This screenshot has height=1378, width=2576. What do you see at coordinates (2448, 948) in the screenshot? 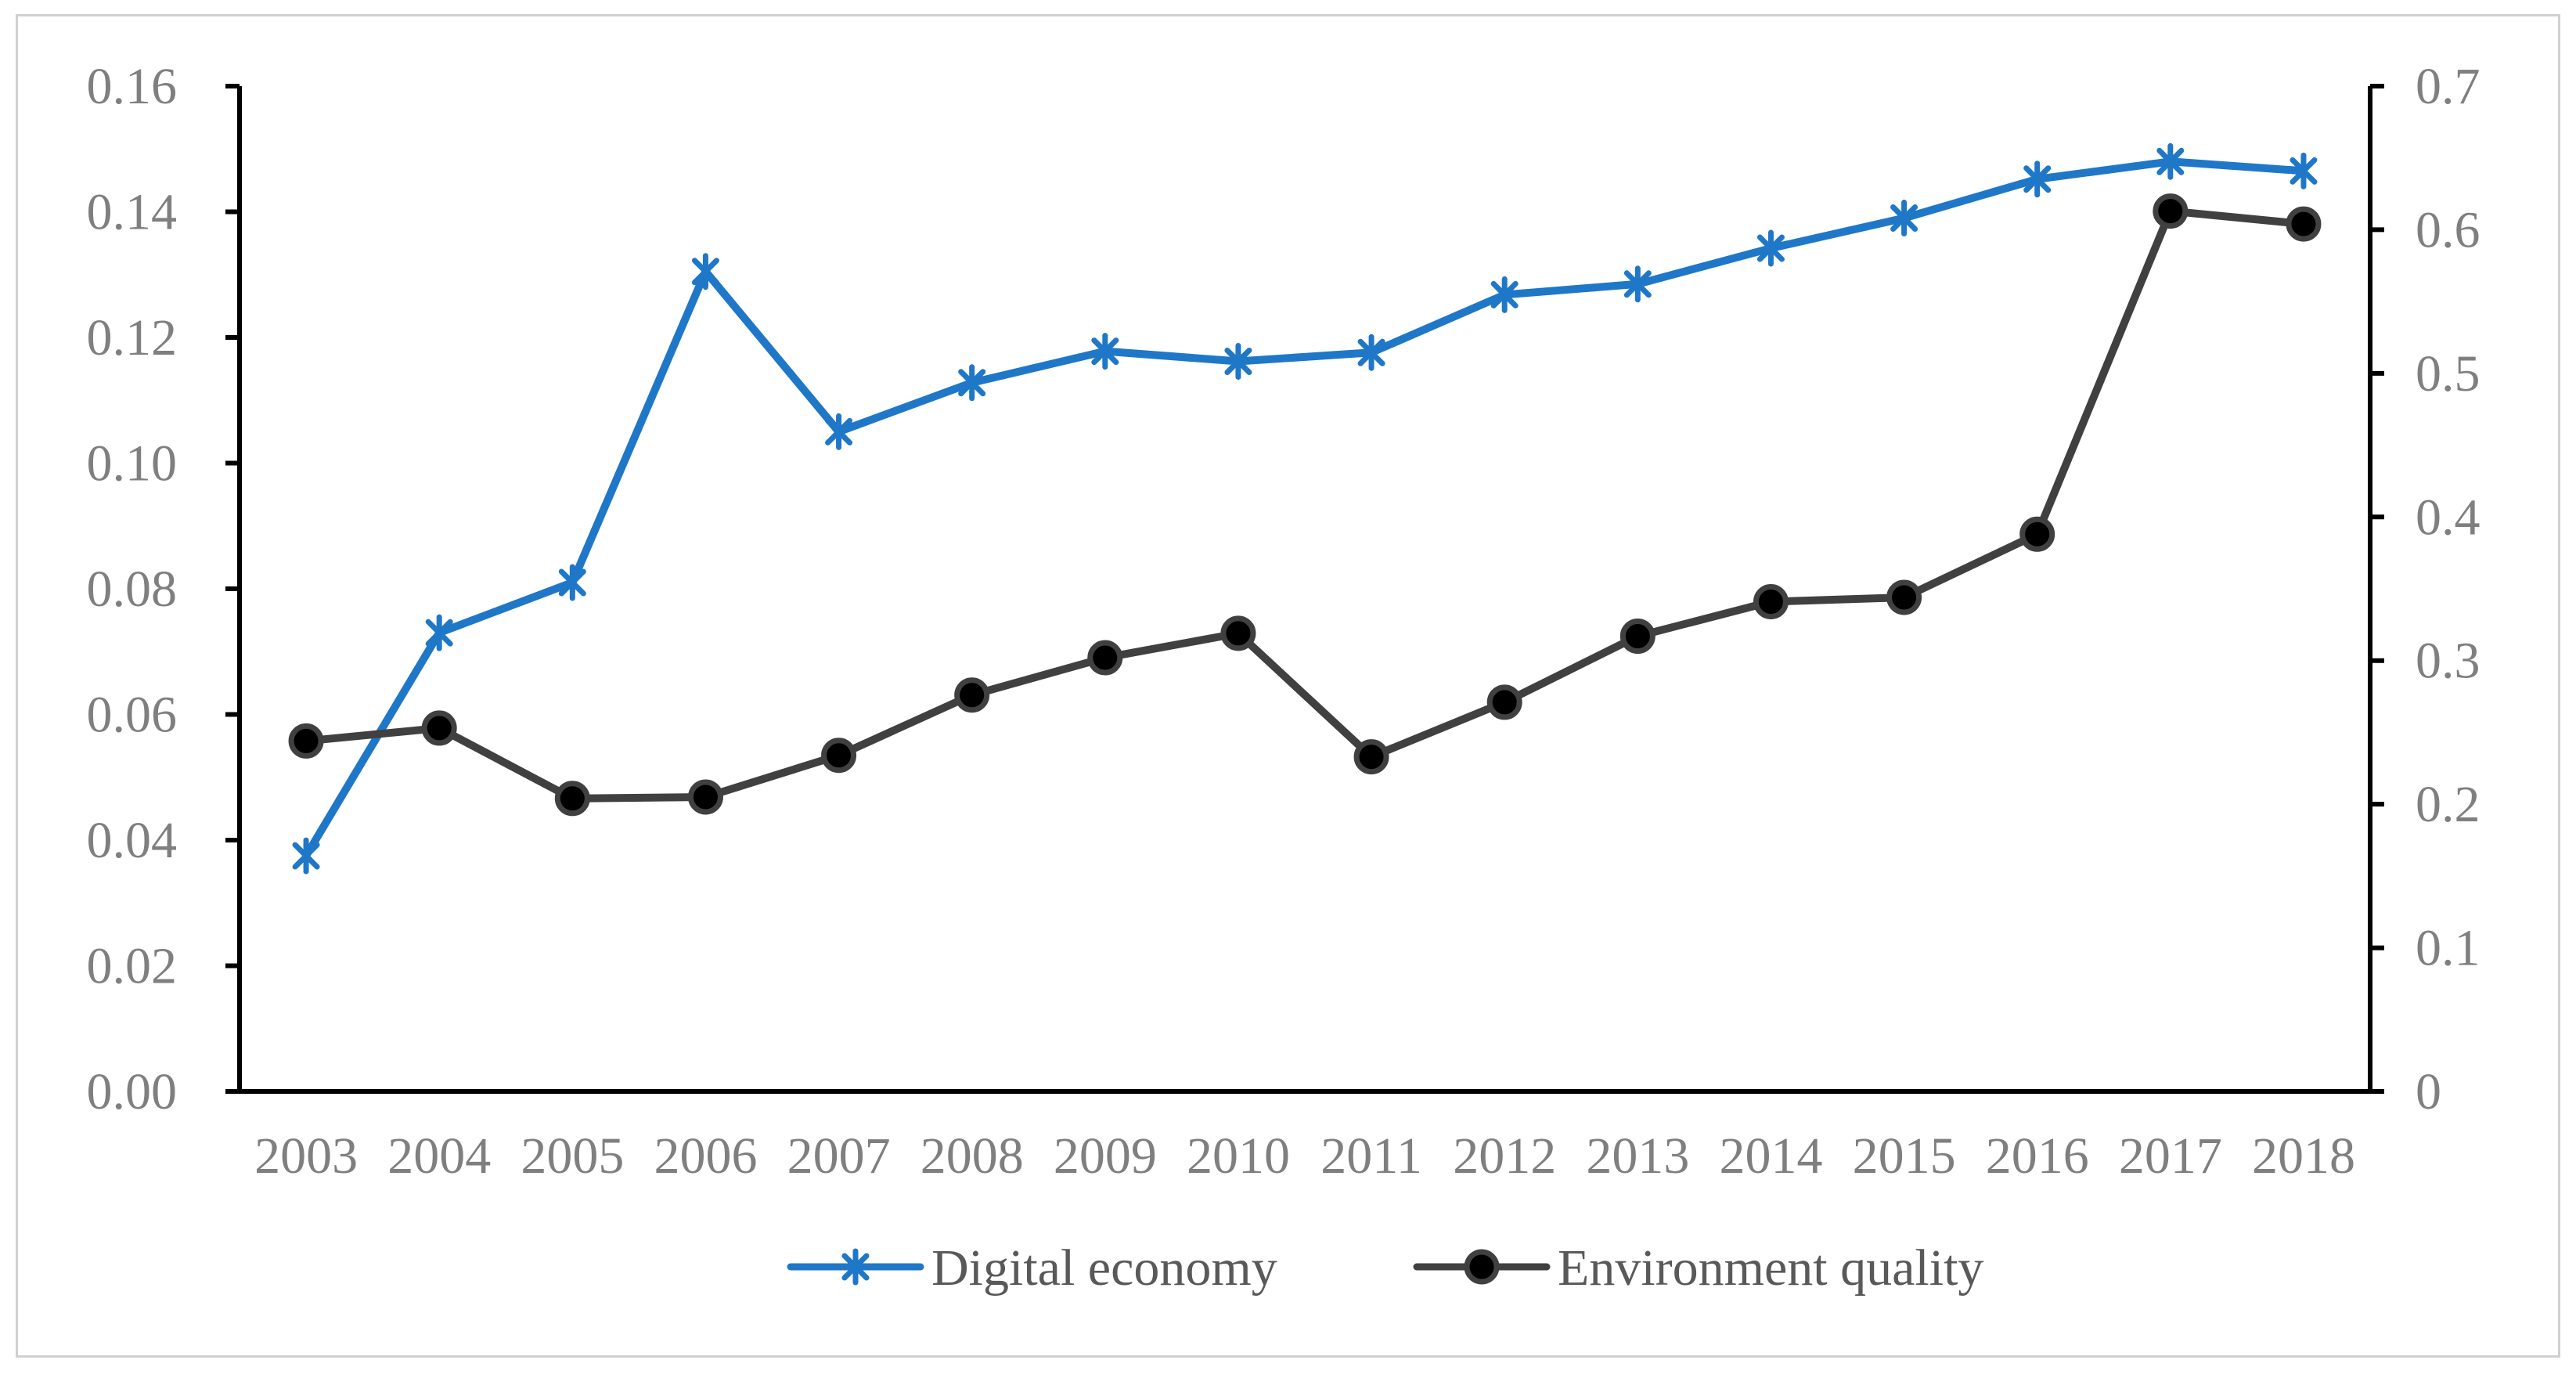
I see `right-y-tick-label: 0.1` at bounding box center [2448, 948].